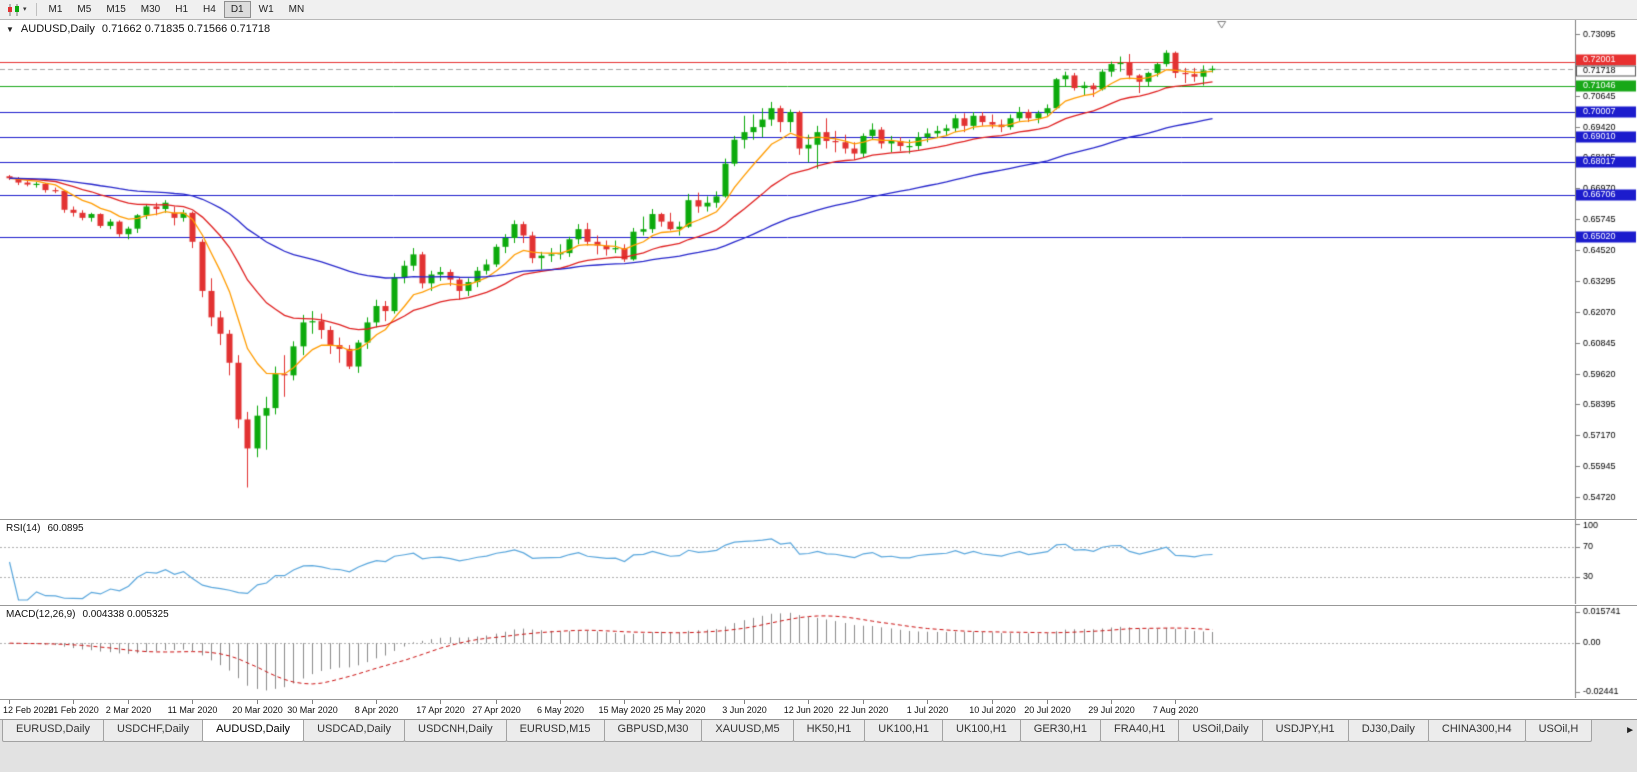 The width and height of the screenshot is (1637, 772). I want to click on timeframe-buttons: M1 M5 M15 M30 H1 H4 D1 W1 MN, so click(177, 9).